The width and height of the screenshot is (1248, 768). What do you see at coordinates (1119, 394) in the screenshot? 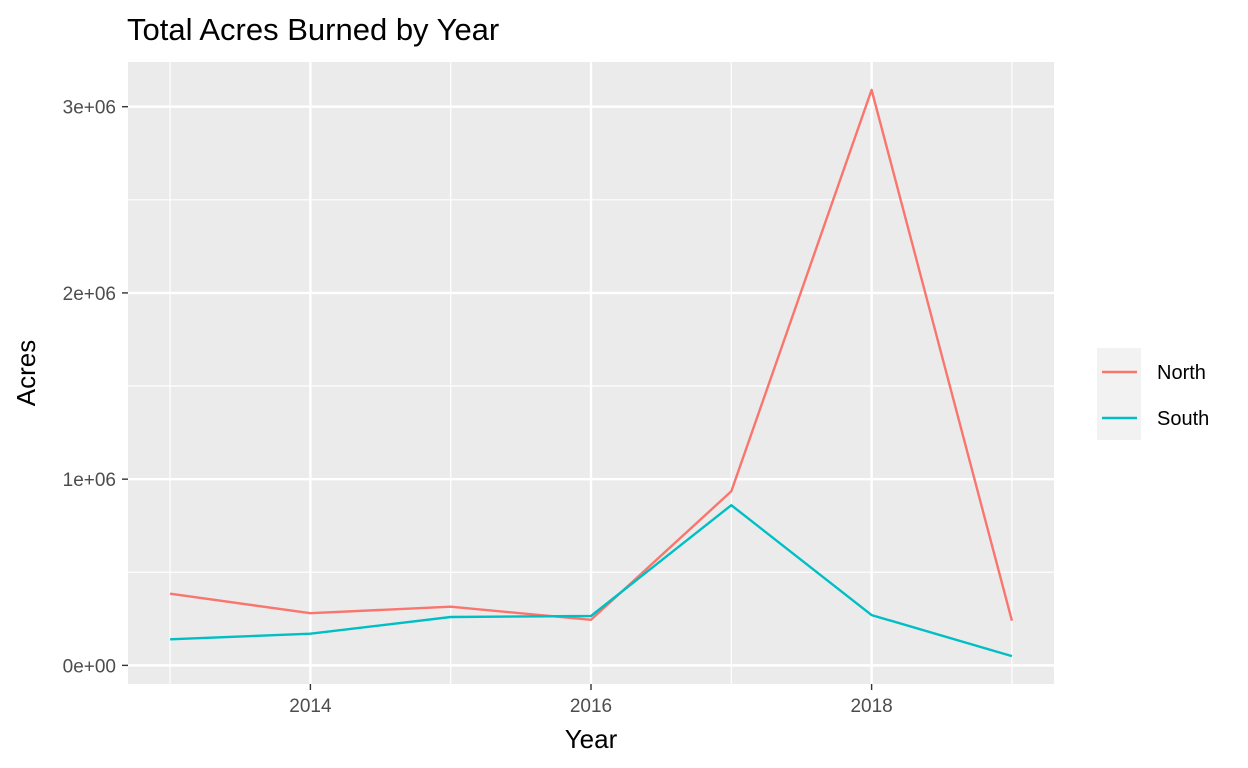
I see `legend-key-background` at bounding box center [1119, 394].